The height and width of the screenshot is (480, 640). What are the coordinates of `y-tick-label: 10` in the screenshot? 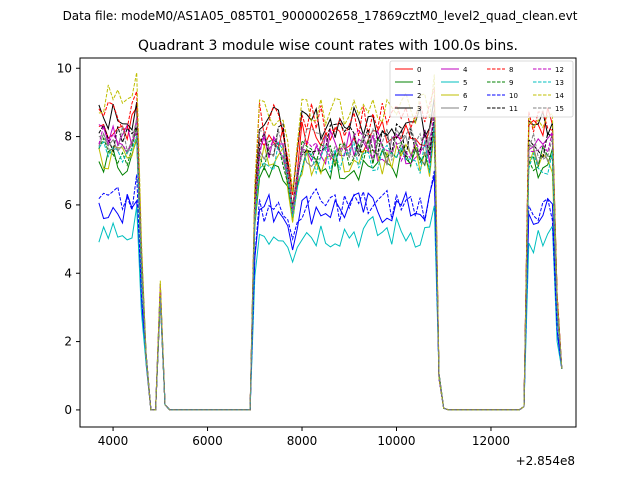 It's located at (64, 68).